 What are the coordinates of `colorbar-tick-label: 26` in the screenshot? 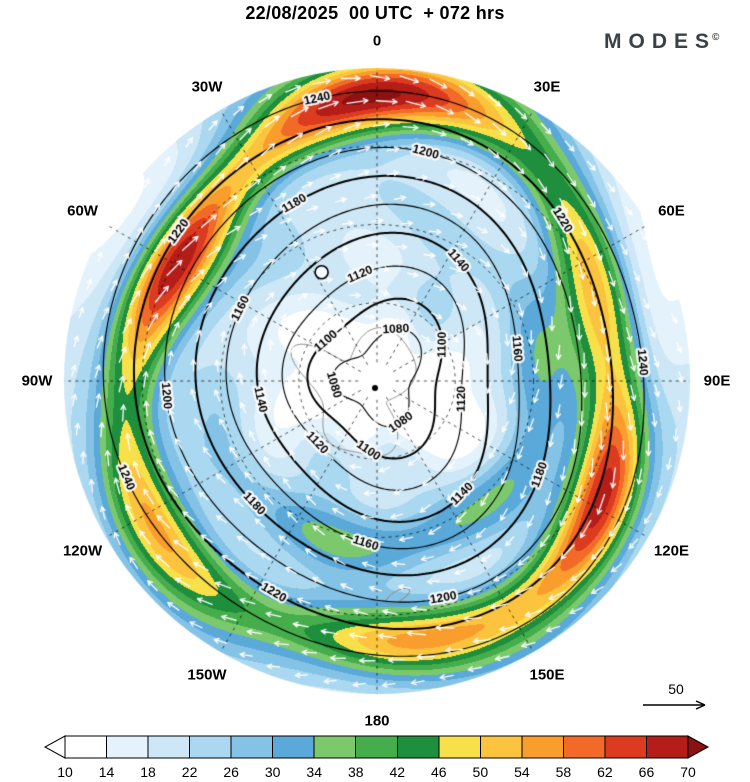 It's located at (231, 772).